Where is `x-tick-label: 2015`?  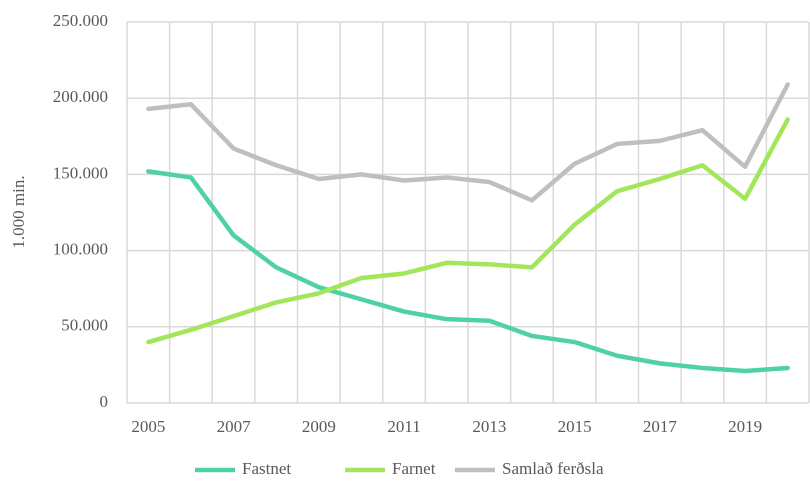 x-tick-label: 2015 is located at coordinates (575, 426).